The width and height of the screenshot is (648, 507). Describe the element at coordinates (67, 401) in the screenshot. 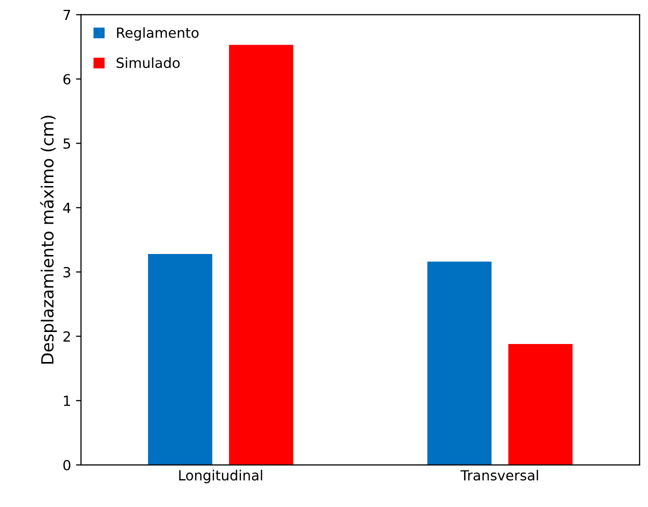

I see `y-tick-label: 1` at that location.